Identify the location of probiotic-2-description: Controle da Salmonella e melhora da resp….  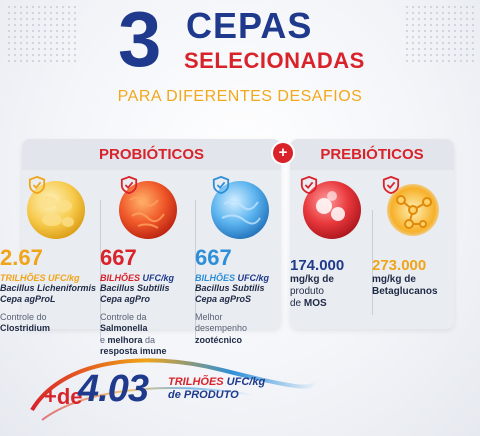
(147, 334).